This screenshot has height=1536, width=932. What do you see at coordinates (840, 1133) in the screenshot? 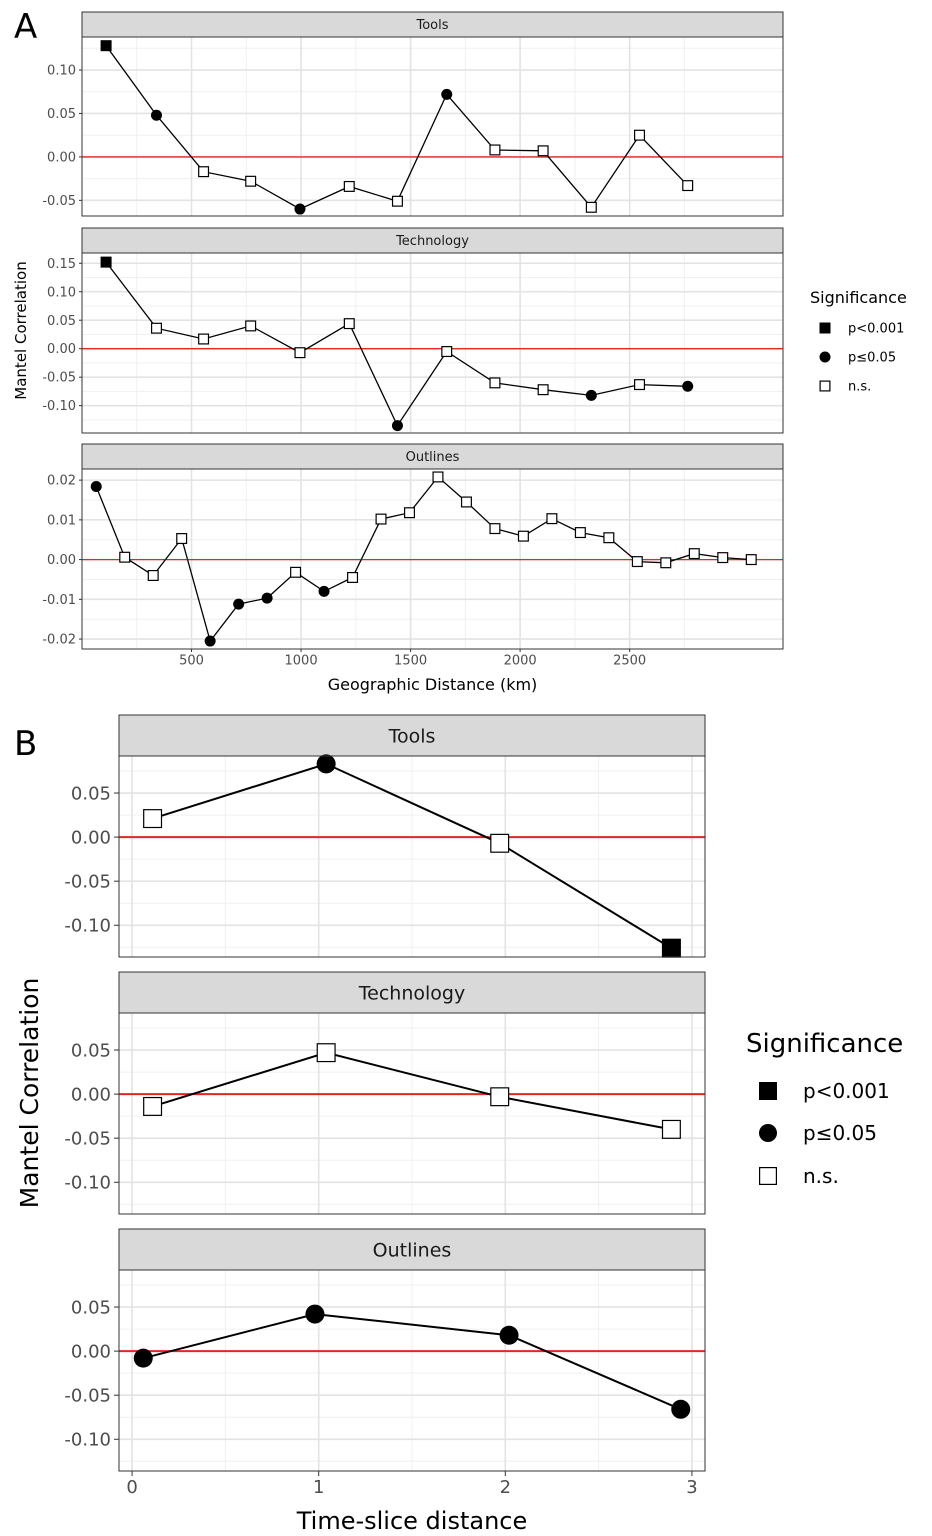
I see `legend-entry: p≤0.05` at bounding box center [840, 1133].